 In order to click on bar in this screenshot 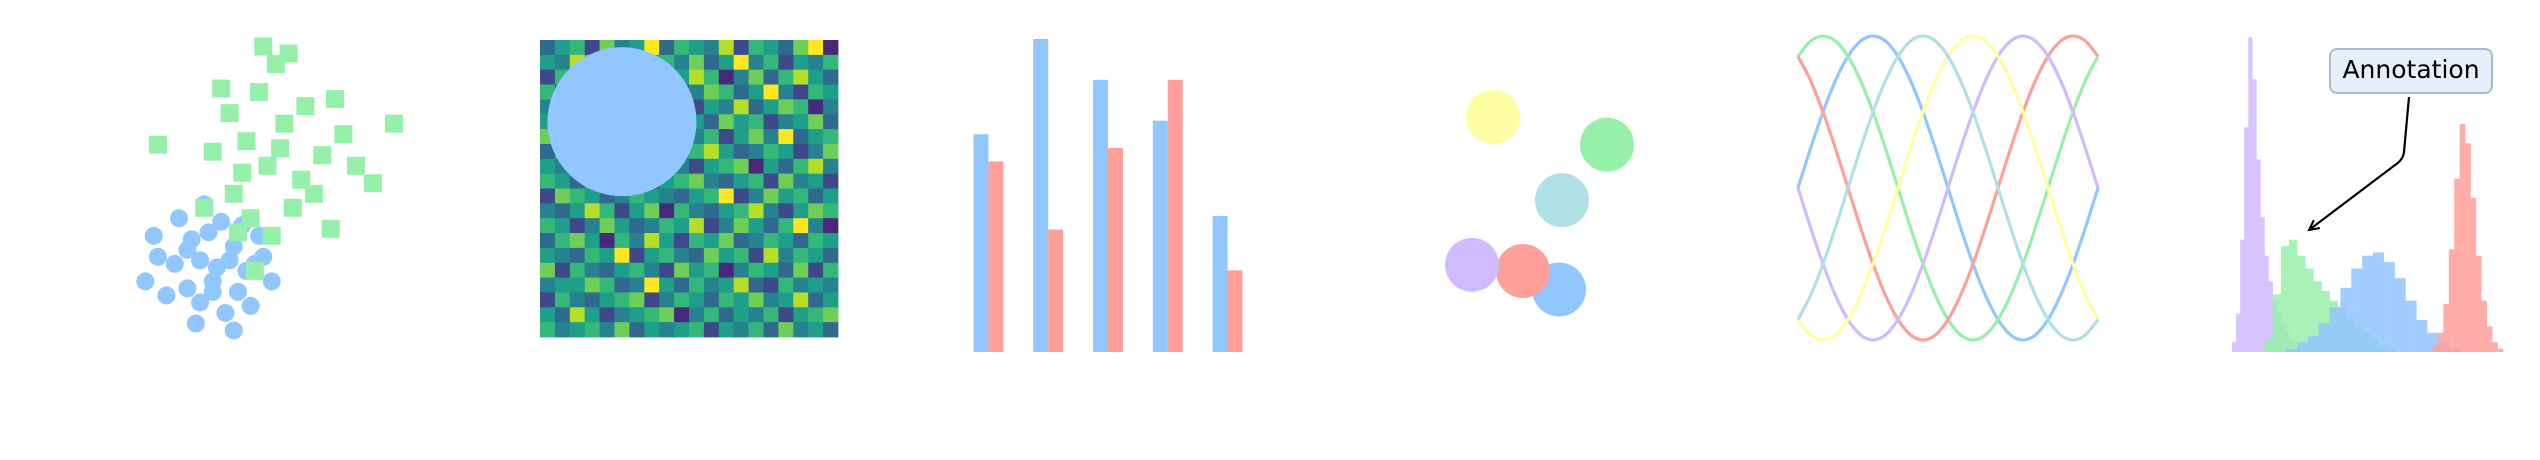, I will do `click(1235, 311)`.